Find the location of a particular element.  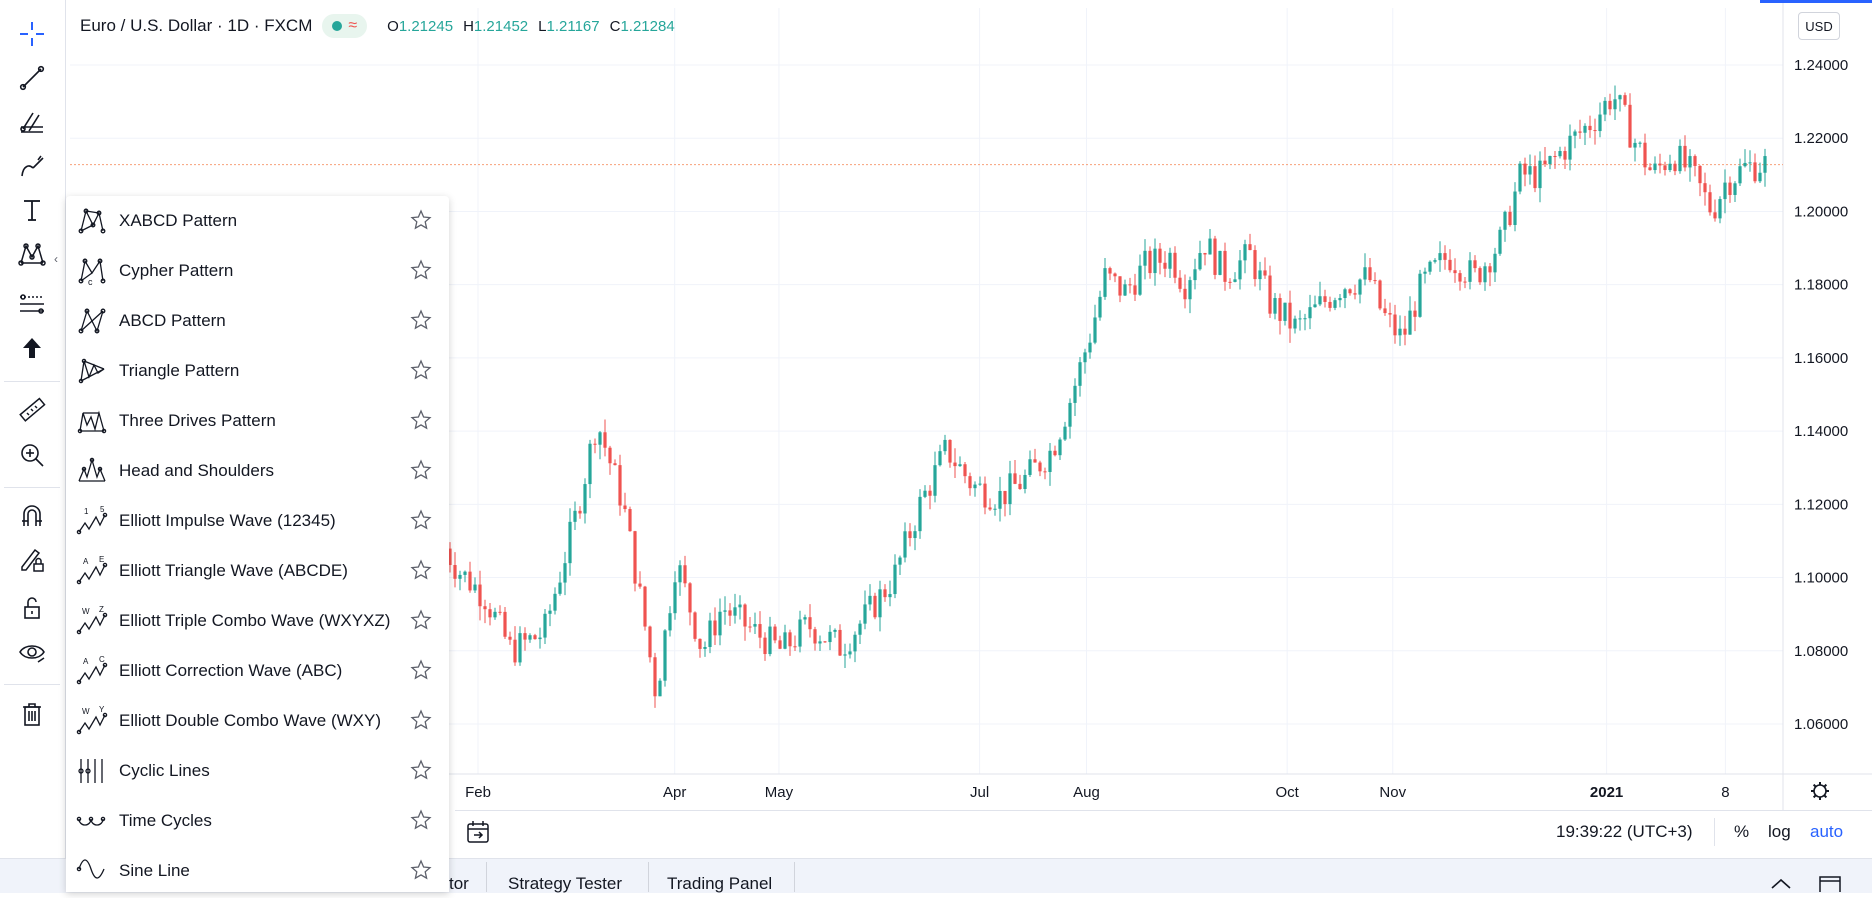

symbol-title: Euro / U.S. Dollar · 1D · FXCM is located at coordinates (196, 25).